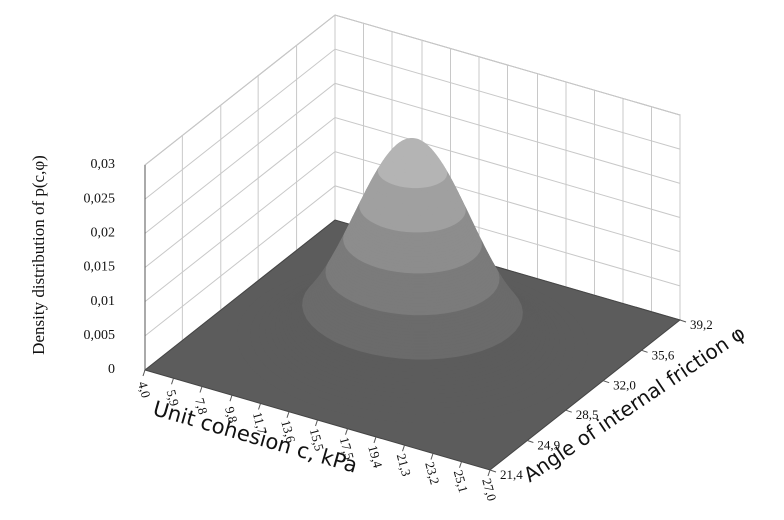  I want to click on x-tick-label: 19,4, so click(375, 457).